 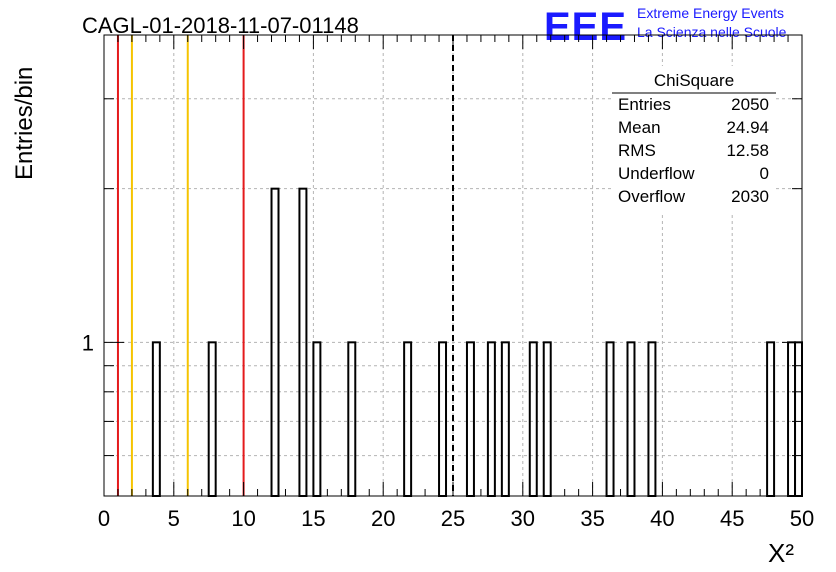 I want to click on eee-logo: EEE, so click(x=585, y=27).